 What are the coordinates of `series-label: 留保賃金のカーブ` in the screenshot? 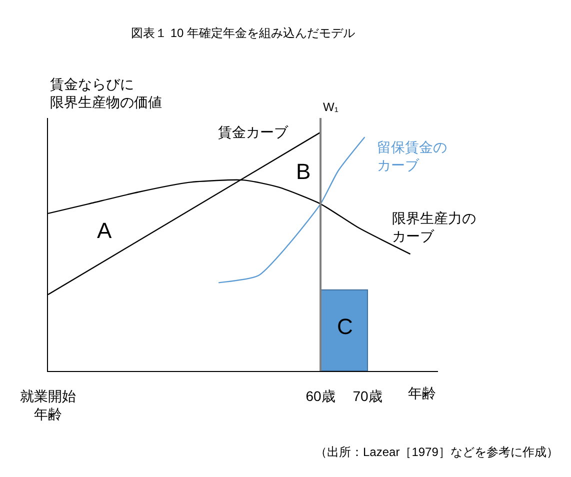 It's located at (412, 156).